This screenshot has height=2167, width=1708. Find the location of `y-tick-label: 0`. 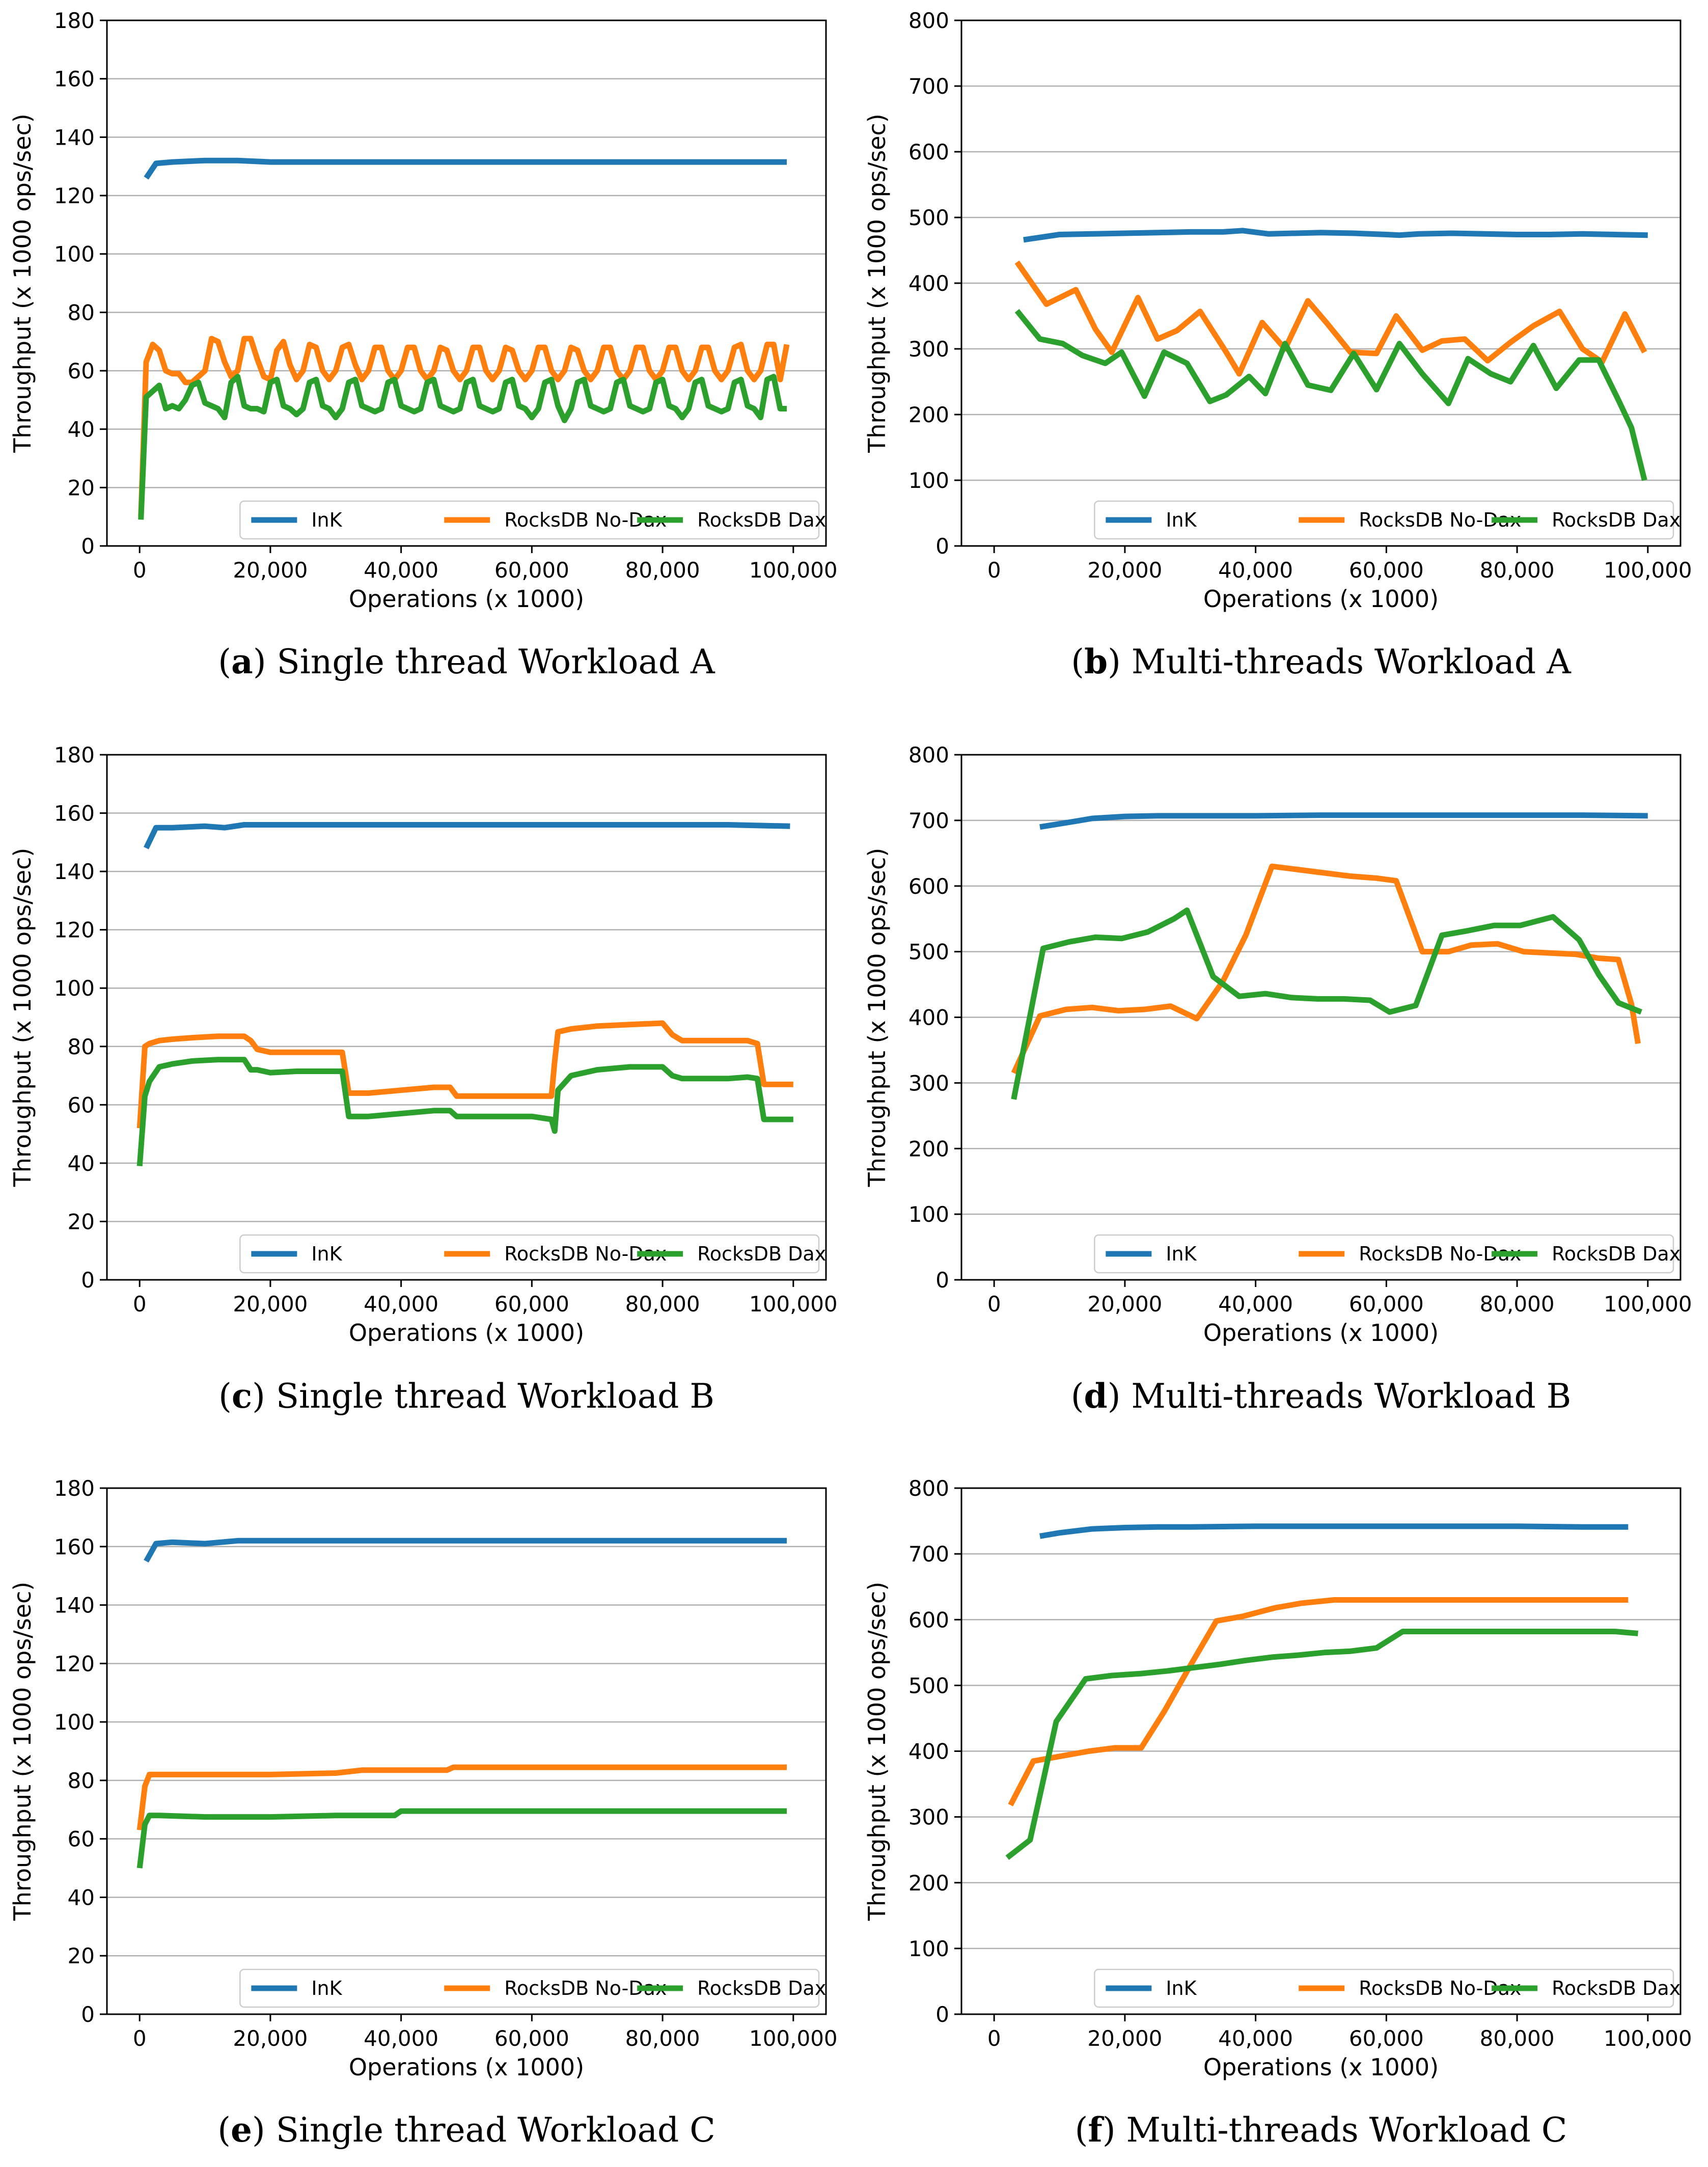

y-tick-label: 0 is located at coordinates (88, 1280).